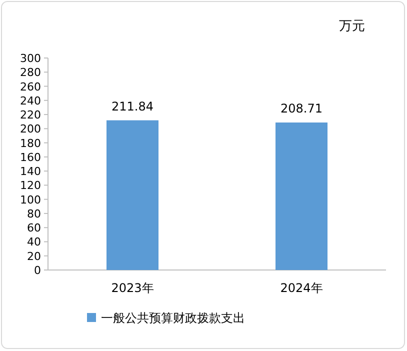 The width and height of the screenshot is (407, 351). What do you see at coordinates (301, 288) in the screenshot?
I see `x-tick-label: 2024年` at bounding box center [301, 288].